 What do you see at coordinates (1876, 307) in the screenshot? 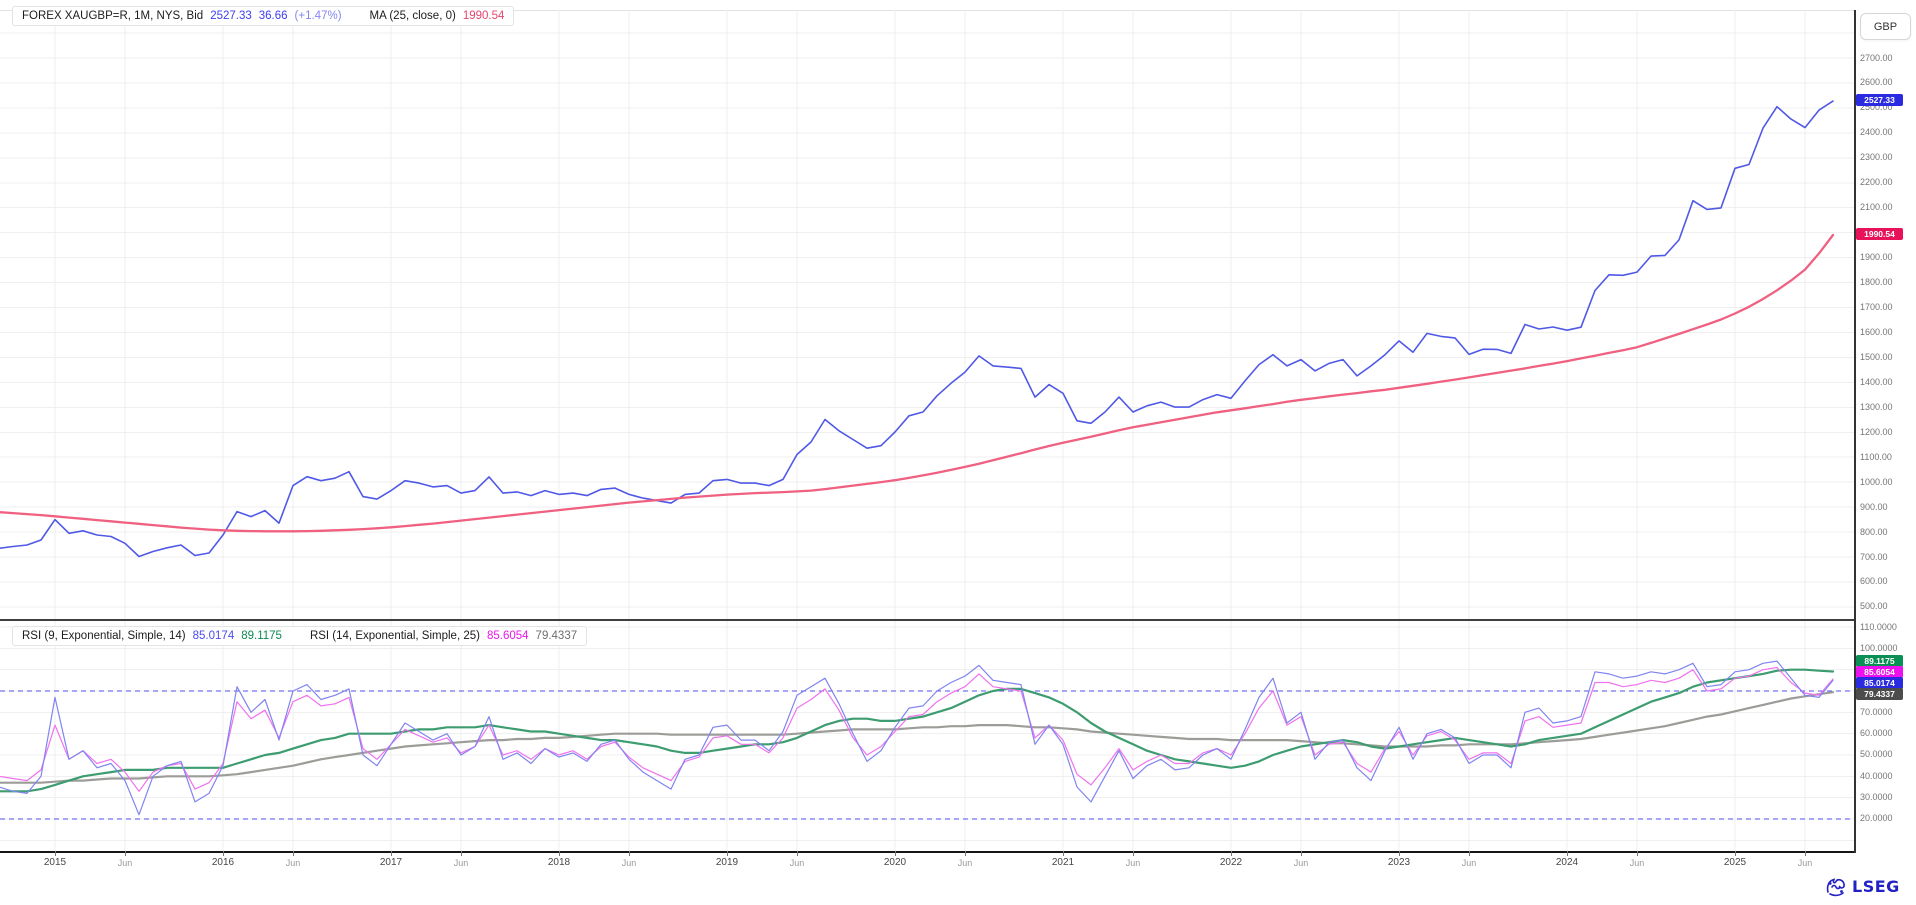
I see `price-axis-tick-label: 1700.00` at bounding box center [1876, 307].